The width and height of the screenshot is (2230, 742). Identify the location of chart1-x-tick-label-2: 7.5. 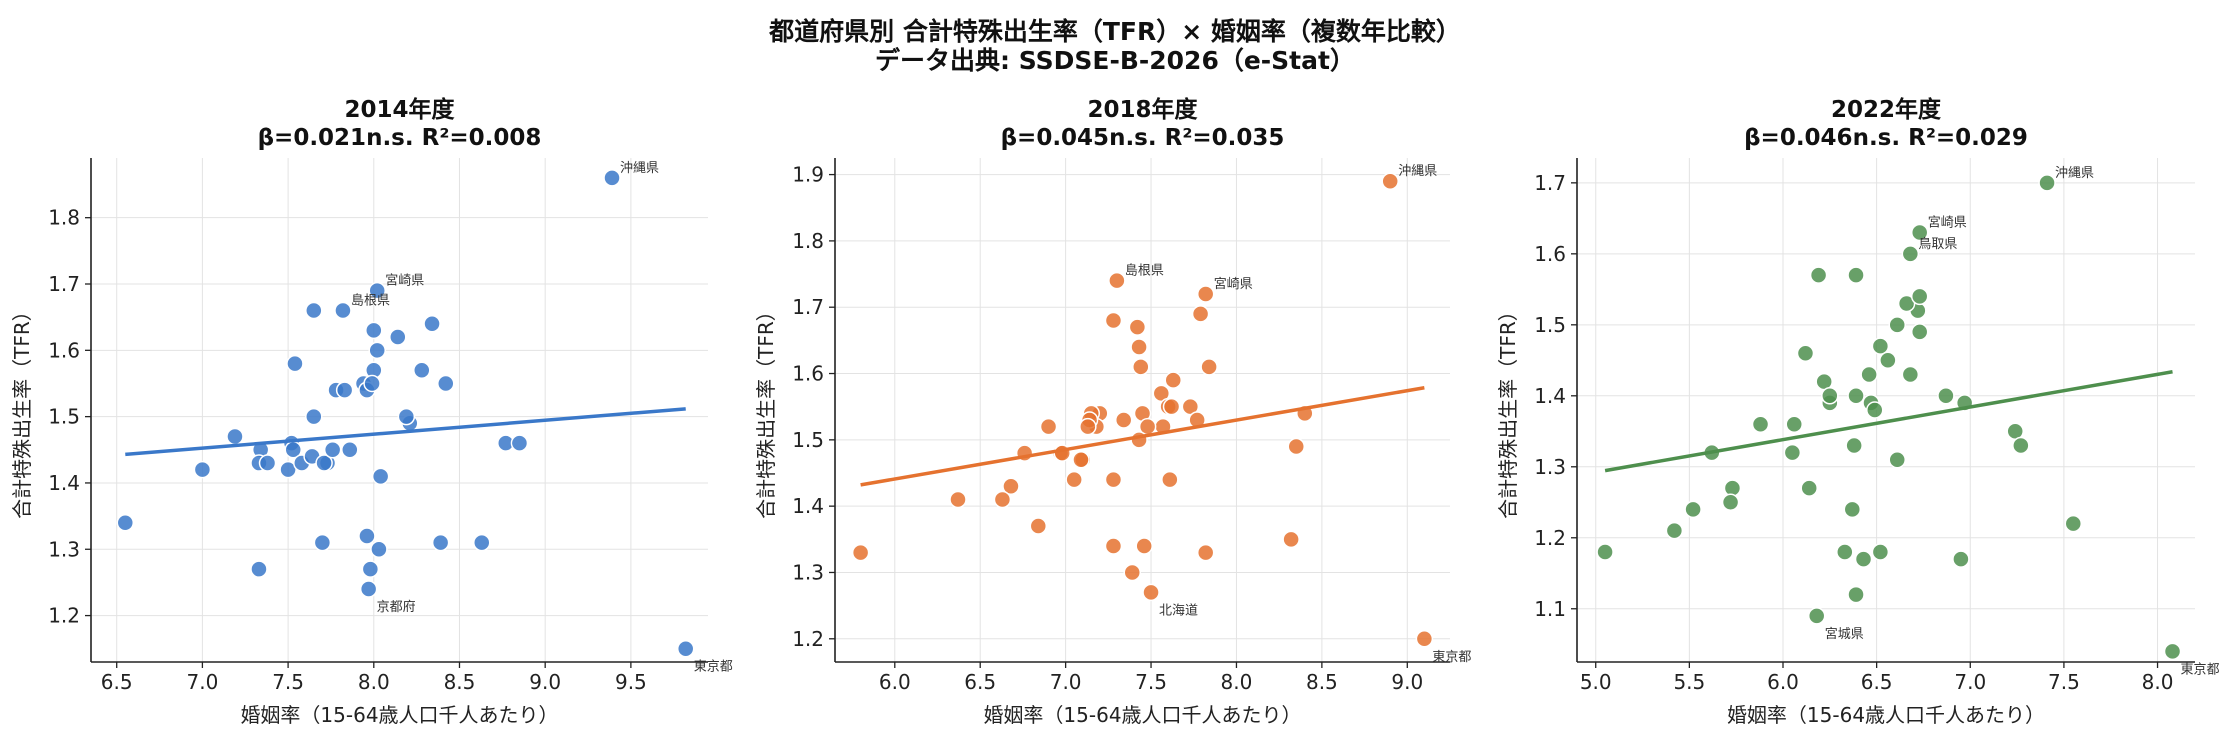
(288, 682).